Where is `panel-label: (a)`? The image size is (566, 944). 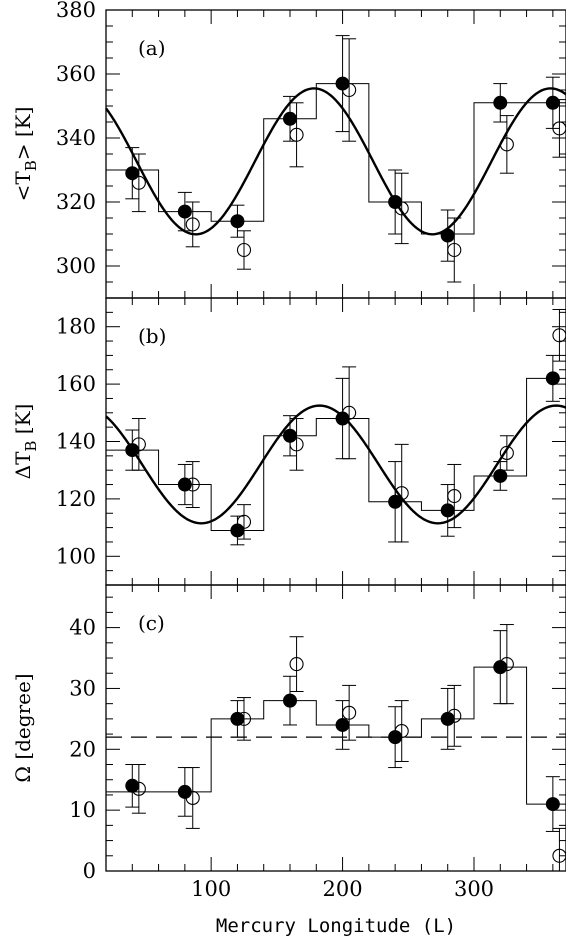 panel-label: (a) is located at coordinates (152, 48).